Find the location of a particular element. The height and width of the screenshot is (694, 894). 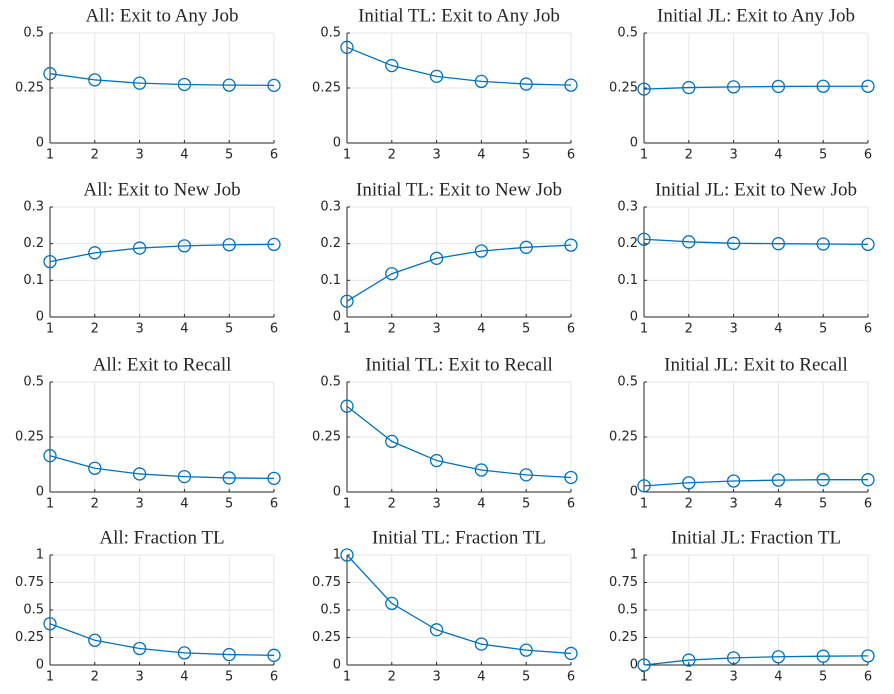

y-tick-label: 1 is located at coordinates (337, 555).